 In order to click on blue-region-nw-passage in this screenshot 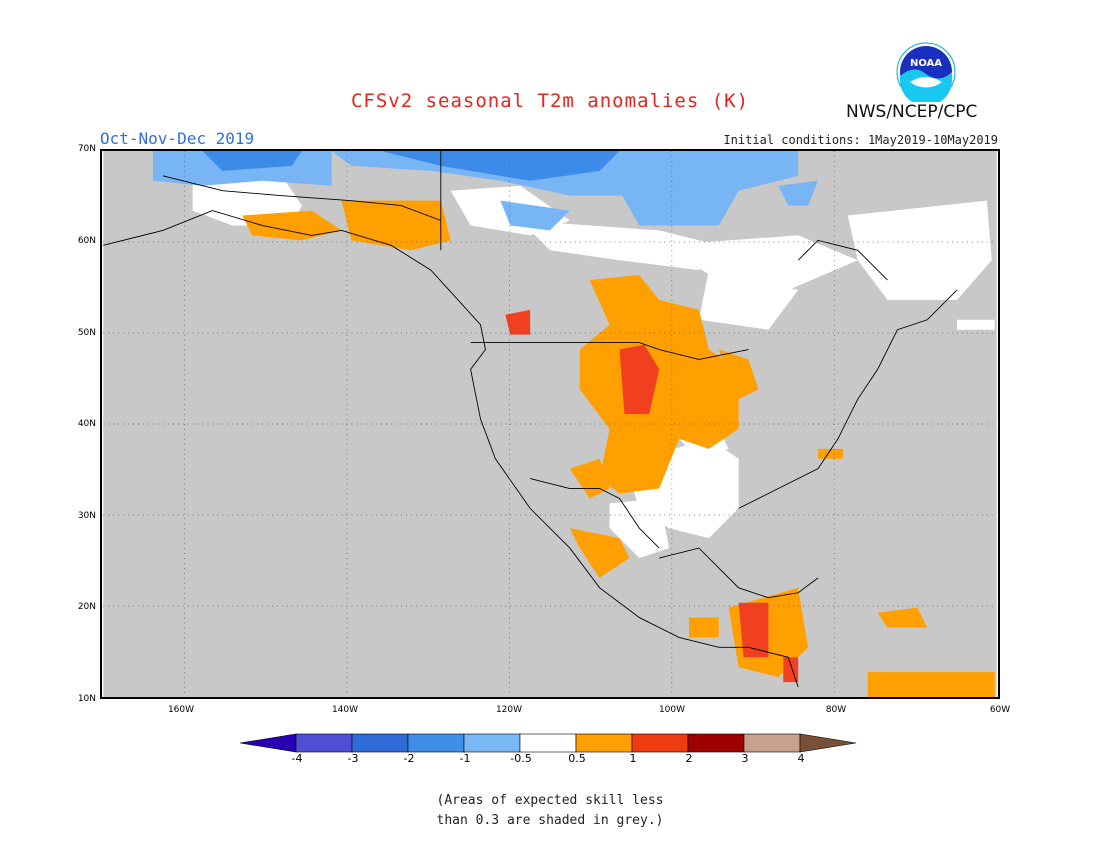, I will do `click(679, 208)`.